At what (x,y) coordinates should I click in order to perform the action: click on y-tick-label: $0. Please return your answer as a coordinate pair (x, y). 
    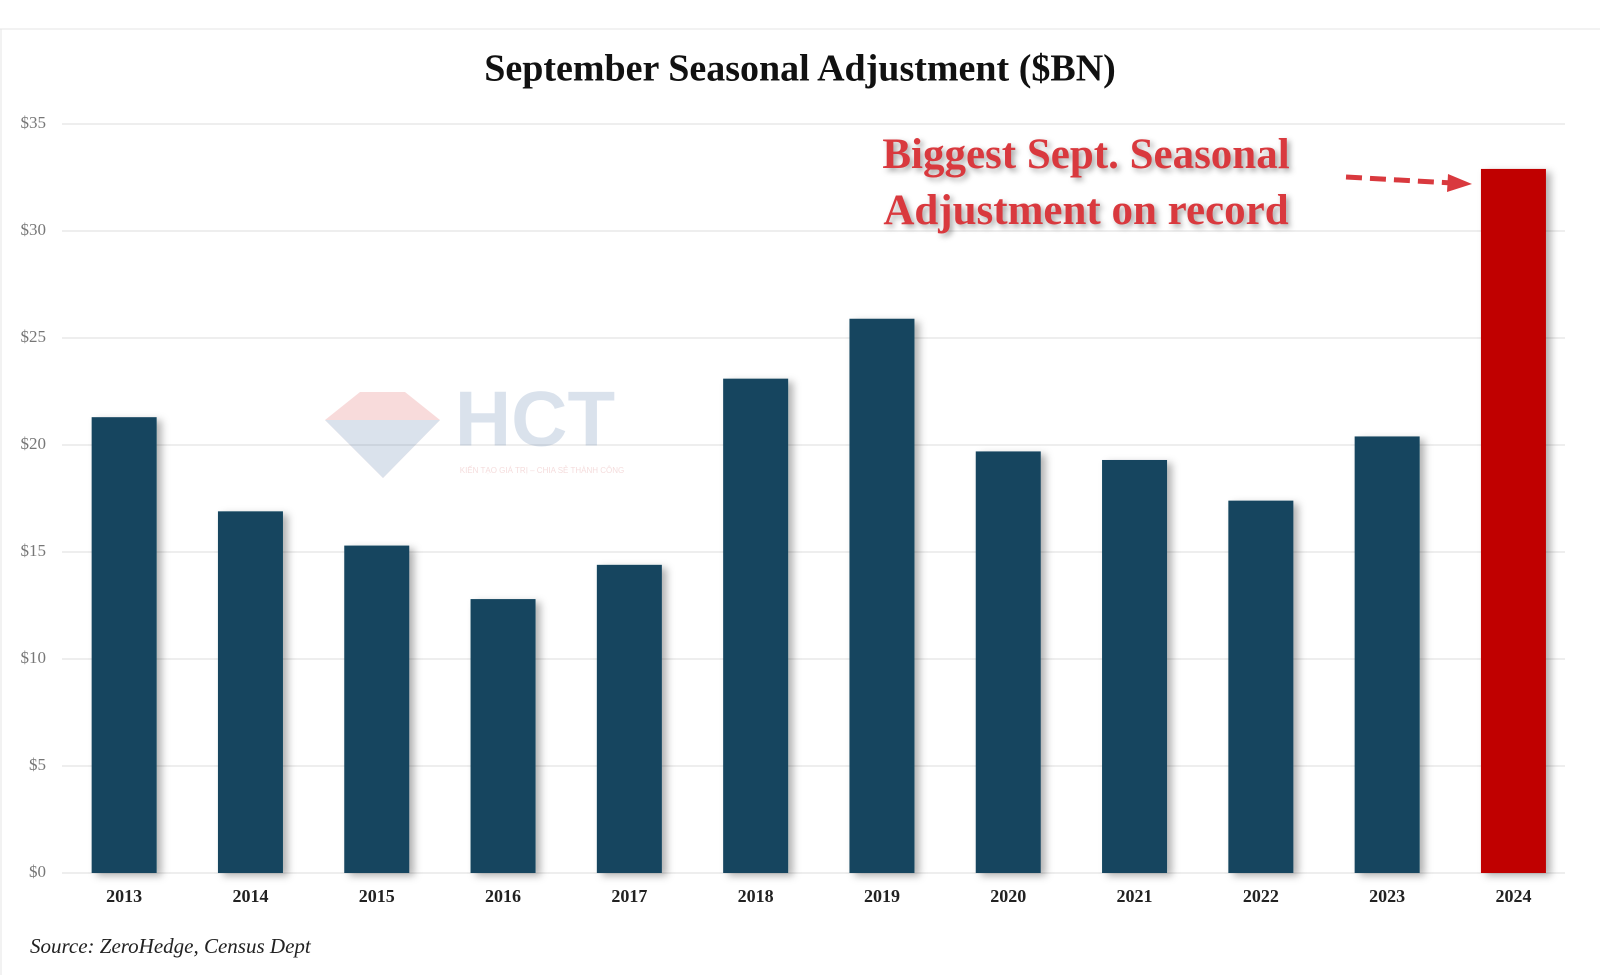
    Looking at the image, I should click on (37, 871).